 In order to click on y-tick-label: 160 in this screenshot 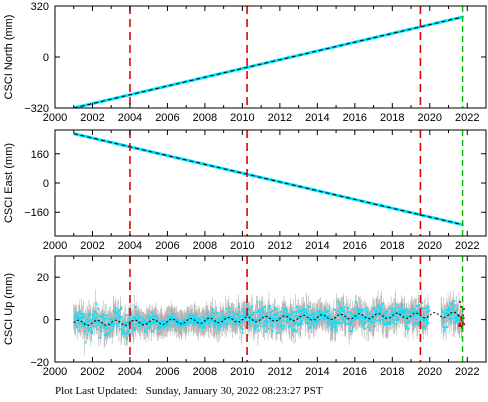, I will do `click(40, 155)`.